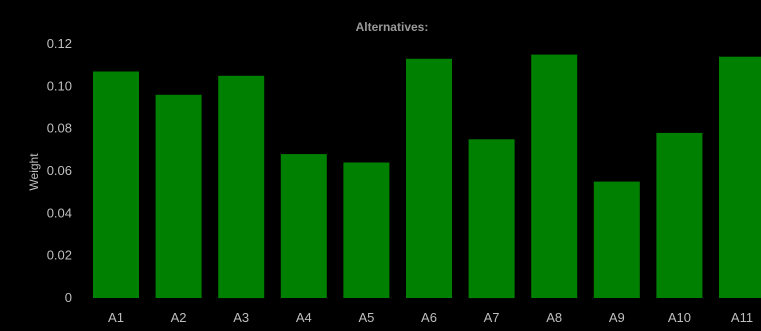 Image resolution: width=761 pixels, height=331 pixels. Describe the element at coordinates (59, 85) in the screenshot. I see `y-tick-label: 0.10` at that location.